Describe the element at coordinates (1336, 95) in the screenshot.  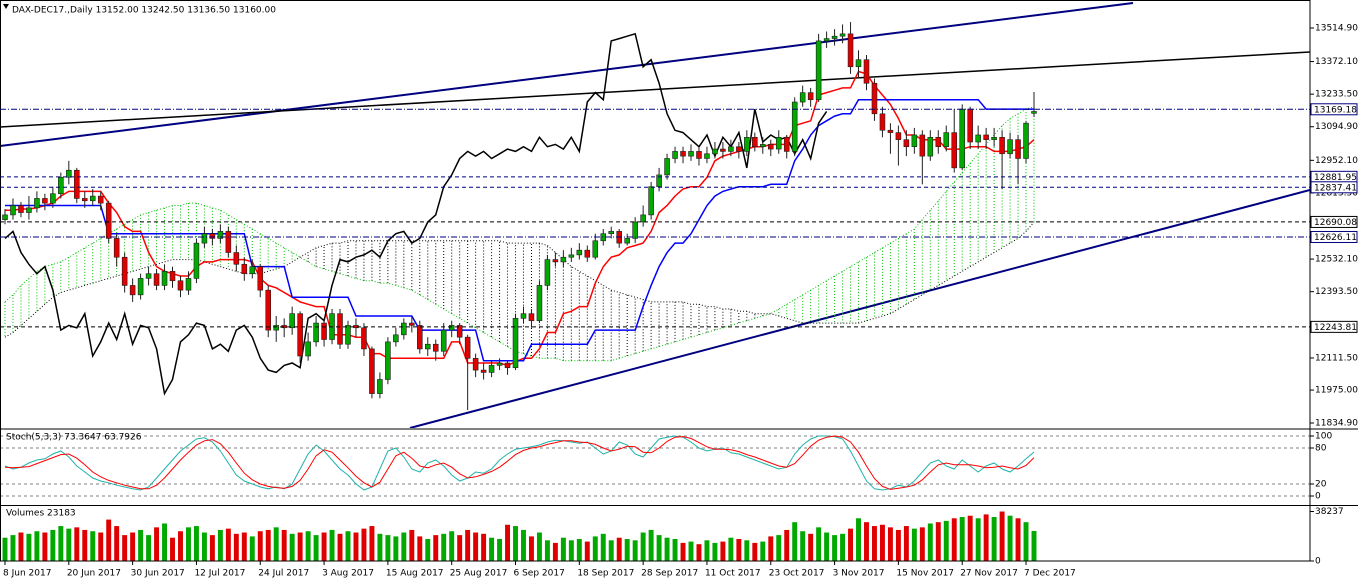
I see `y-tick-label: 13233.50` at that location.